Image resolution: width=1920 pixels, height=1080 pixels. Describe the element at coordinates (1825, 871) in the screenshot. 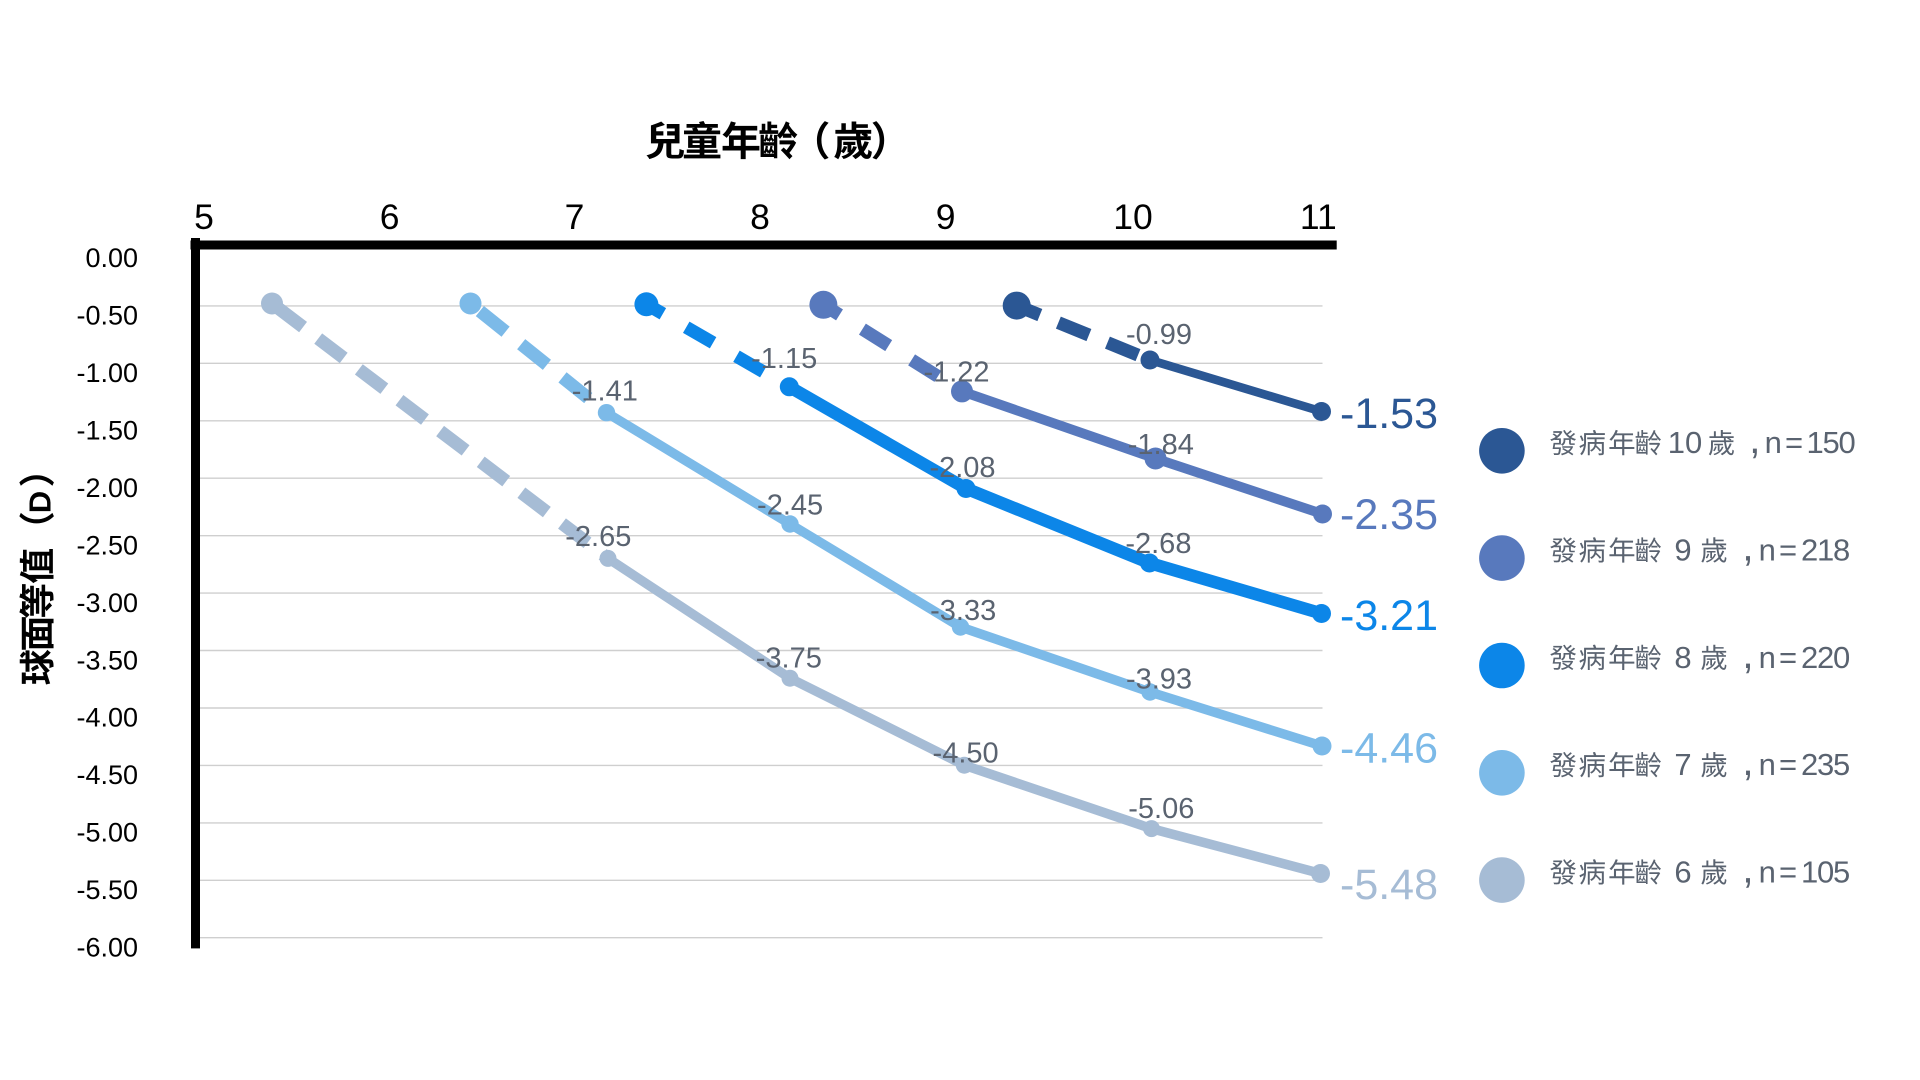

I see `svg-text: 105` at that location.